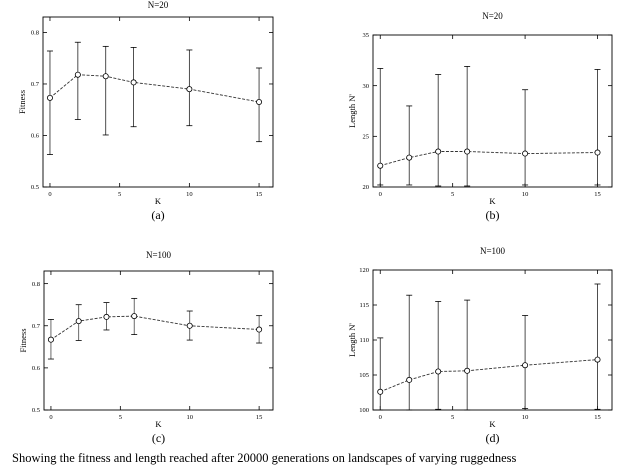  What do you see at coordinates (36, 284) in the screenshot?
I see `panel-3-y-tick-label: 0.8` at bounding box center [36, 284].